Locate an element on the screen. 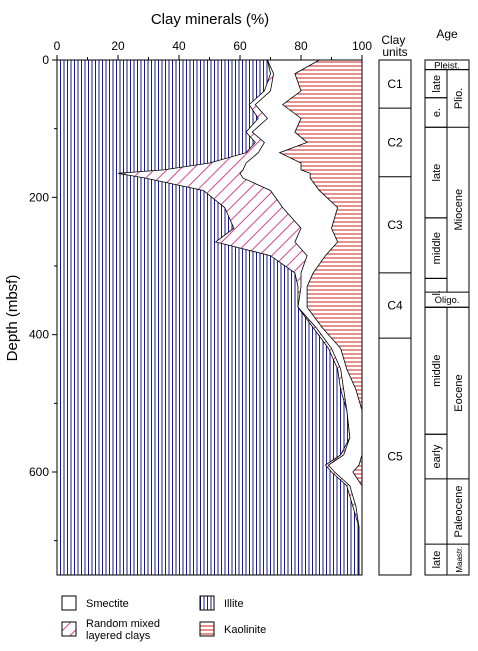 The image size is (478, 651). y-tick-label: 400 is located at coordinates (39, 335).